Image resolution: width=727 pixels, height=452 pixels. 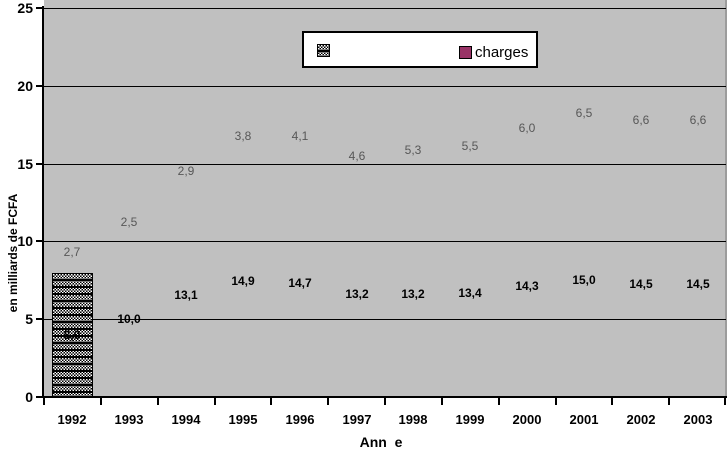 I want to click on data-label-charges-2001: 6,5, so click(x=584, y=113).